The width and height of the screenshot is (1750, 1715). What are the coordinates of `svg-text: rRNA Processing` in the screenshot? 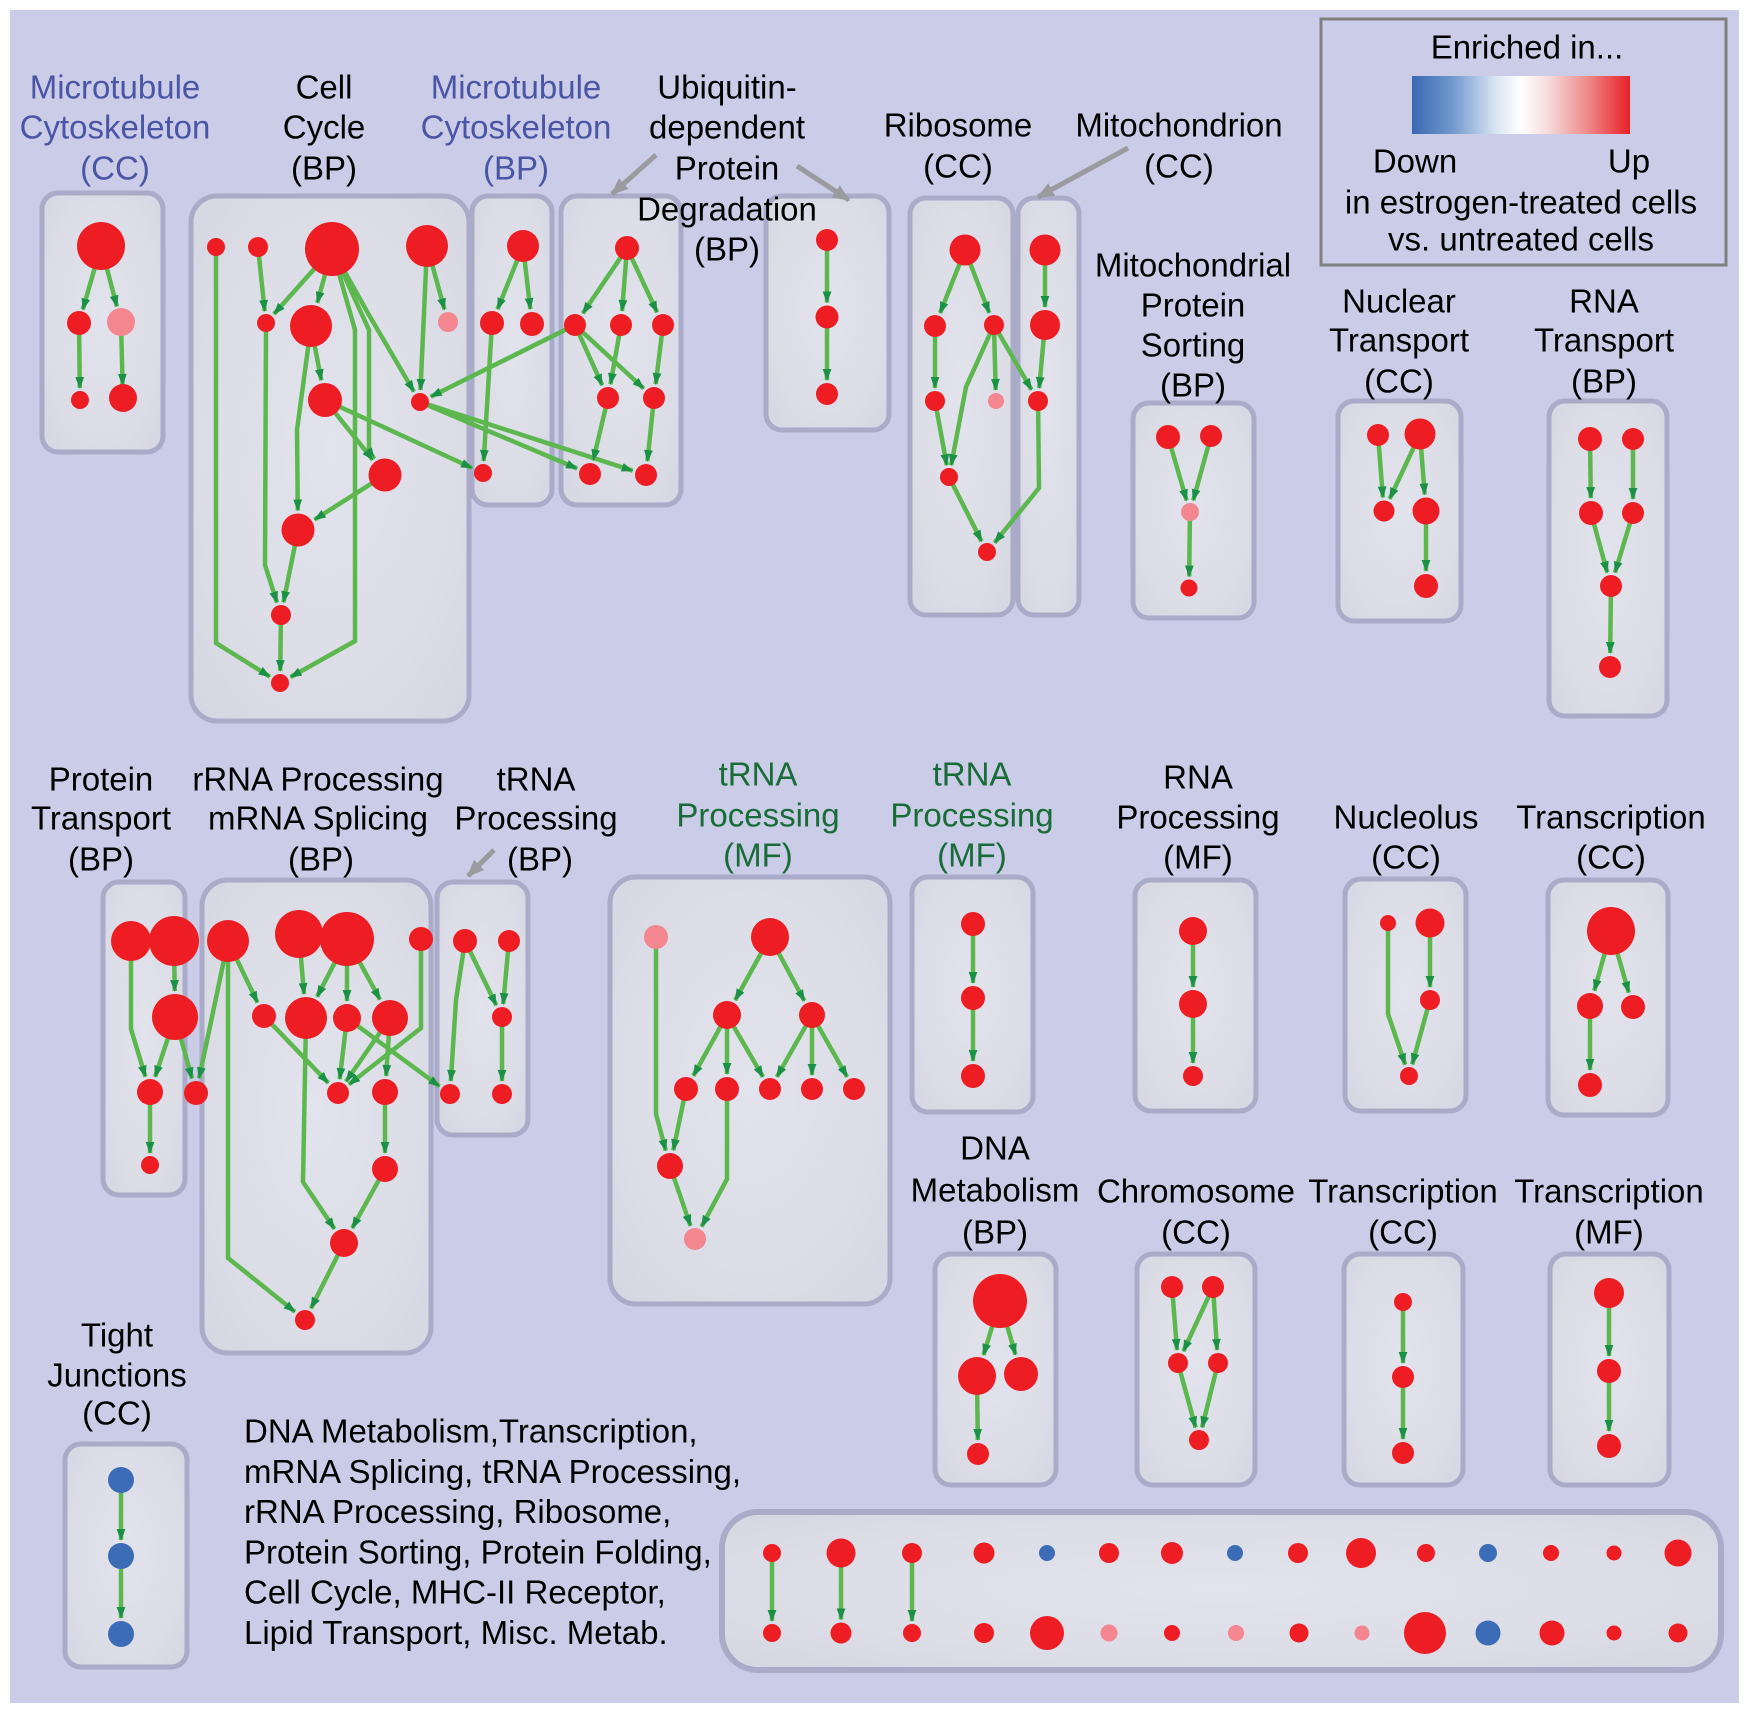 It's located at (317, 779).